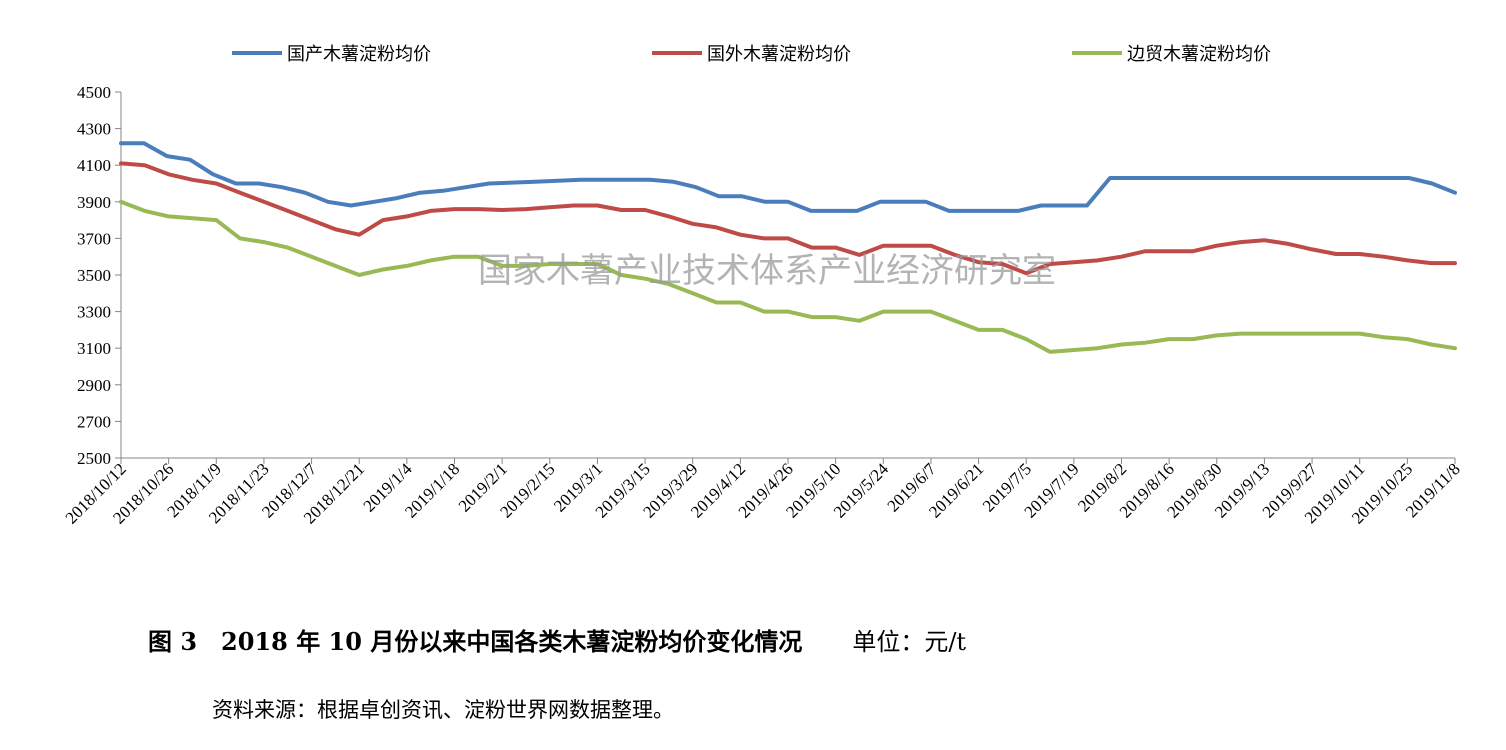 This screenshot has height=750, width=1506. Describe the element at coordinates (94, 348) in the screenshot. I see `y-tick-label: 3100` at that location.